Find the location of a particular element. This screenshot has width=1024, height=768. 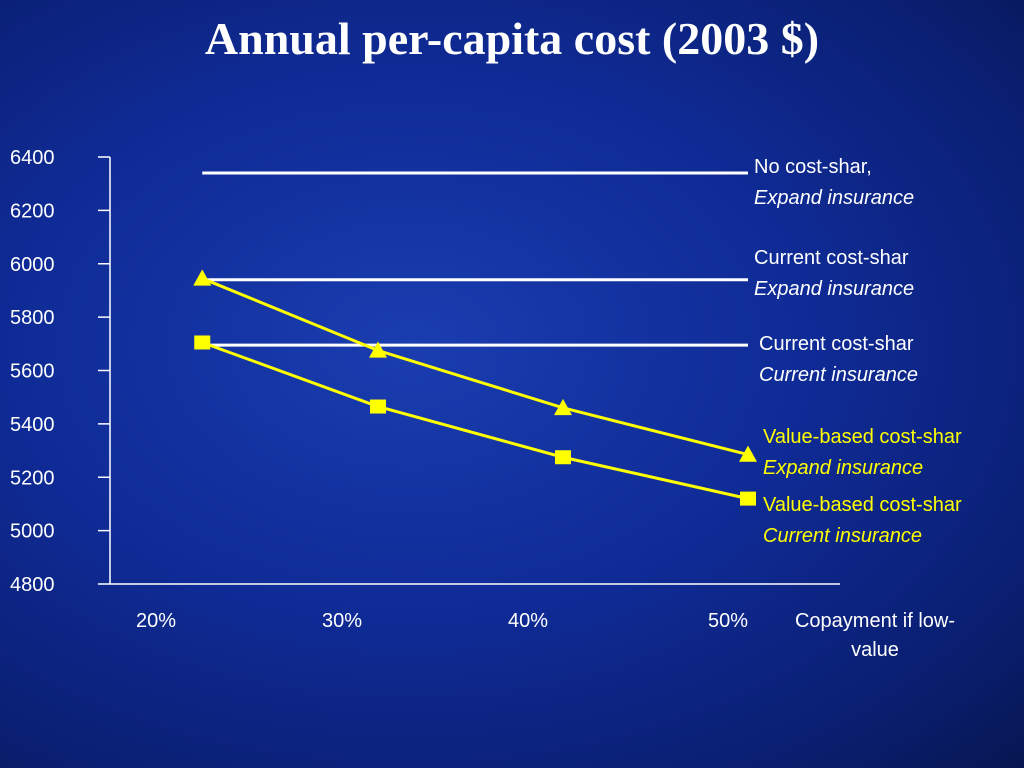

x-axis-title-line2: value is located at coordinates (875, 650).